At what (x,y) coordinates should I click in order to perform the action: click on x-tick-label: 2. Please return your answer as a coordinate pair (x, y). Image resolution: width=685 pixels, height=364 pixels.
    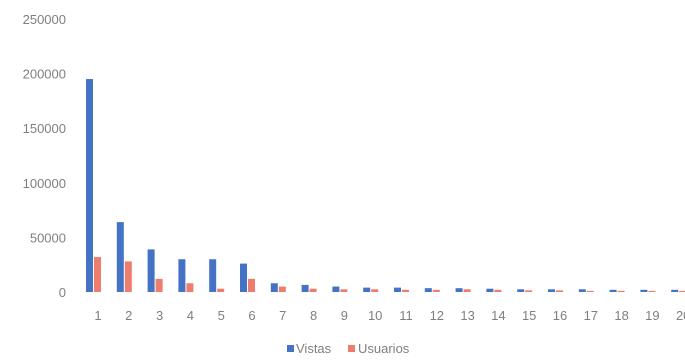
    Looking at the image, I should click on (128, 315).